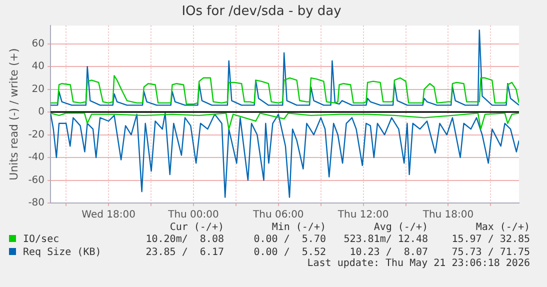 Image resolution: width=547 pixels, height=287 pixels. Describe the element at coordinates (109, 215) in the screenshot. I see `x-tick-label: Wed 18:00` at that location.